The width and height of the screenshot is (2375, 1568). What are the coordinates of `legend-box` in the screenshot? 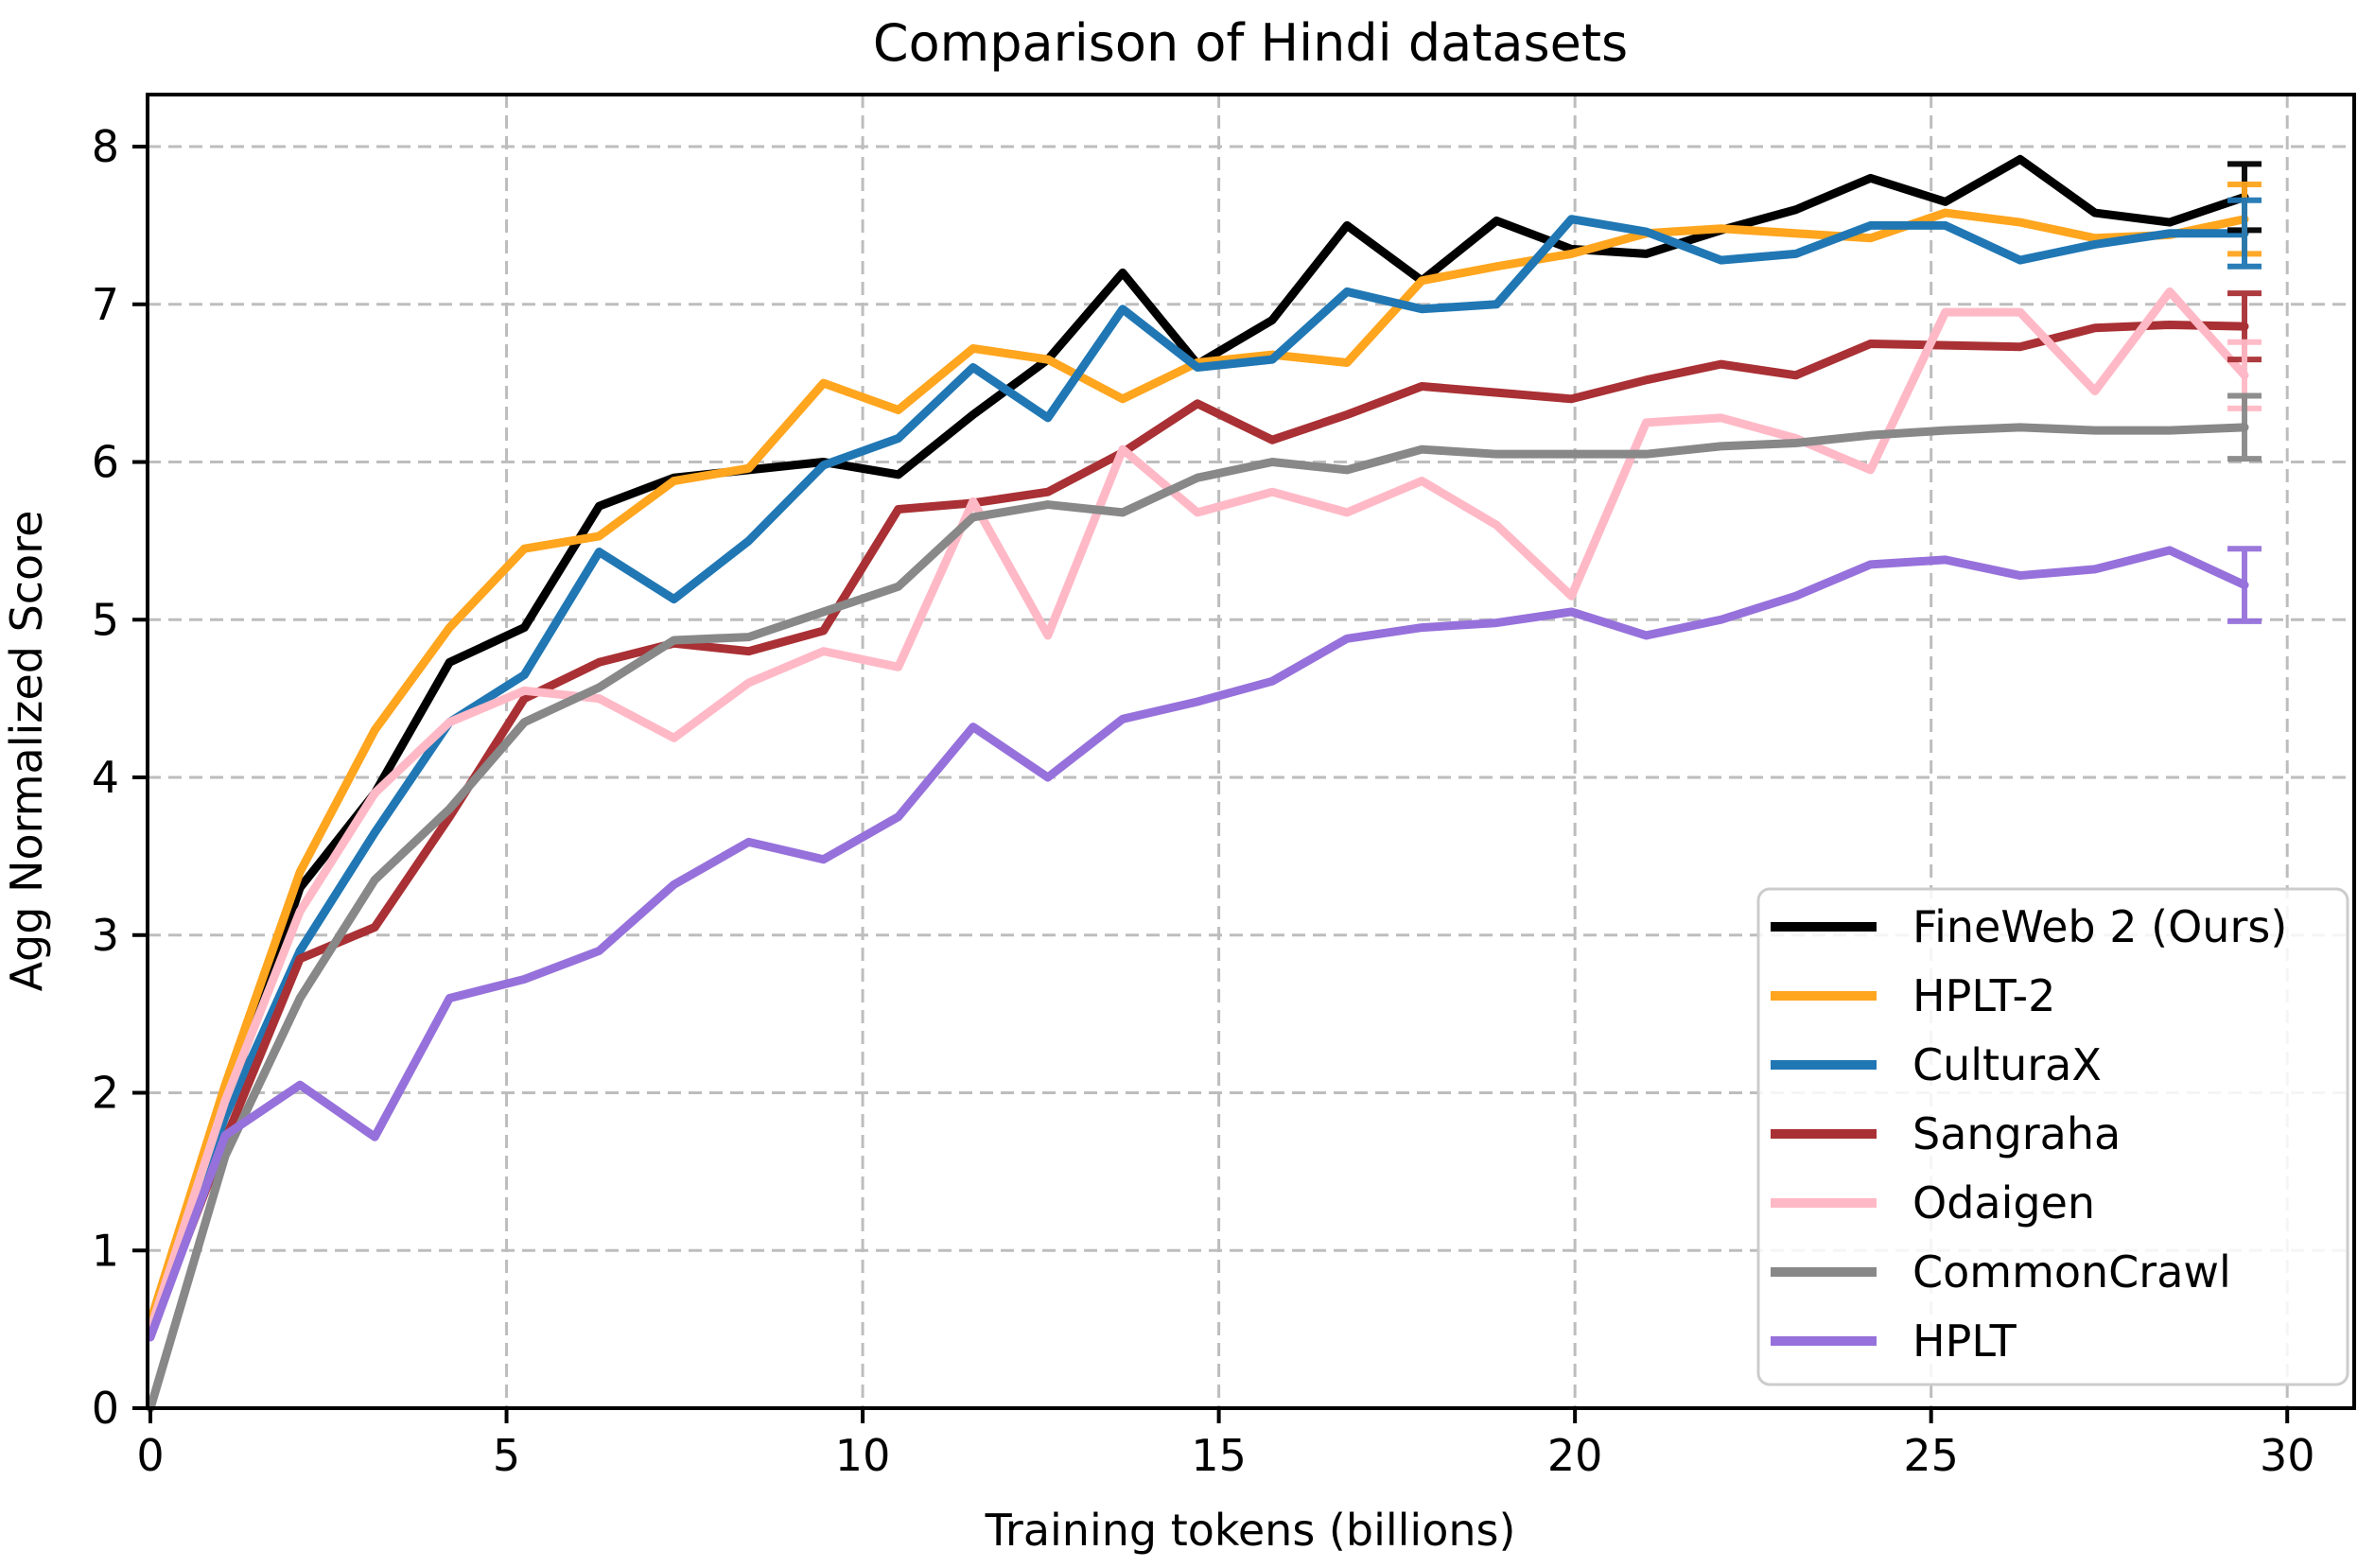 It's located at (2052, 1137).